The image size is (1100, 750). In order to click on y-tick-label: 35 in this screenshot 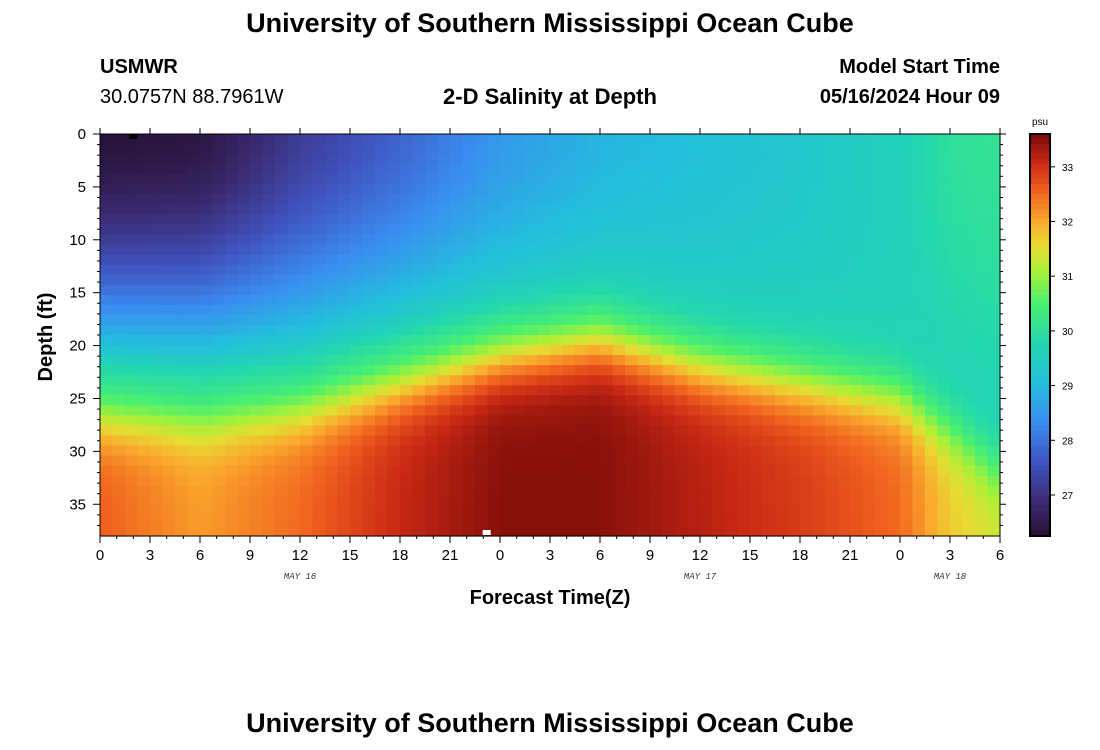, I will do `click(77, 504)`.